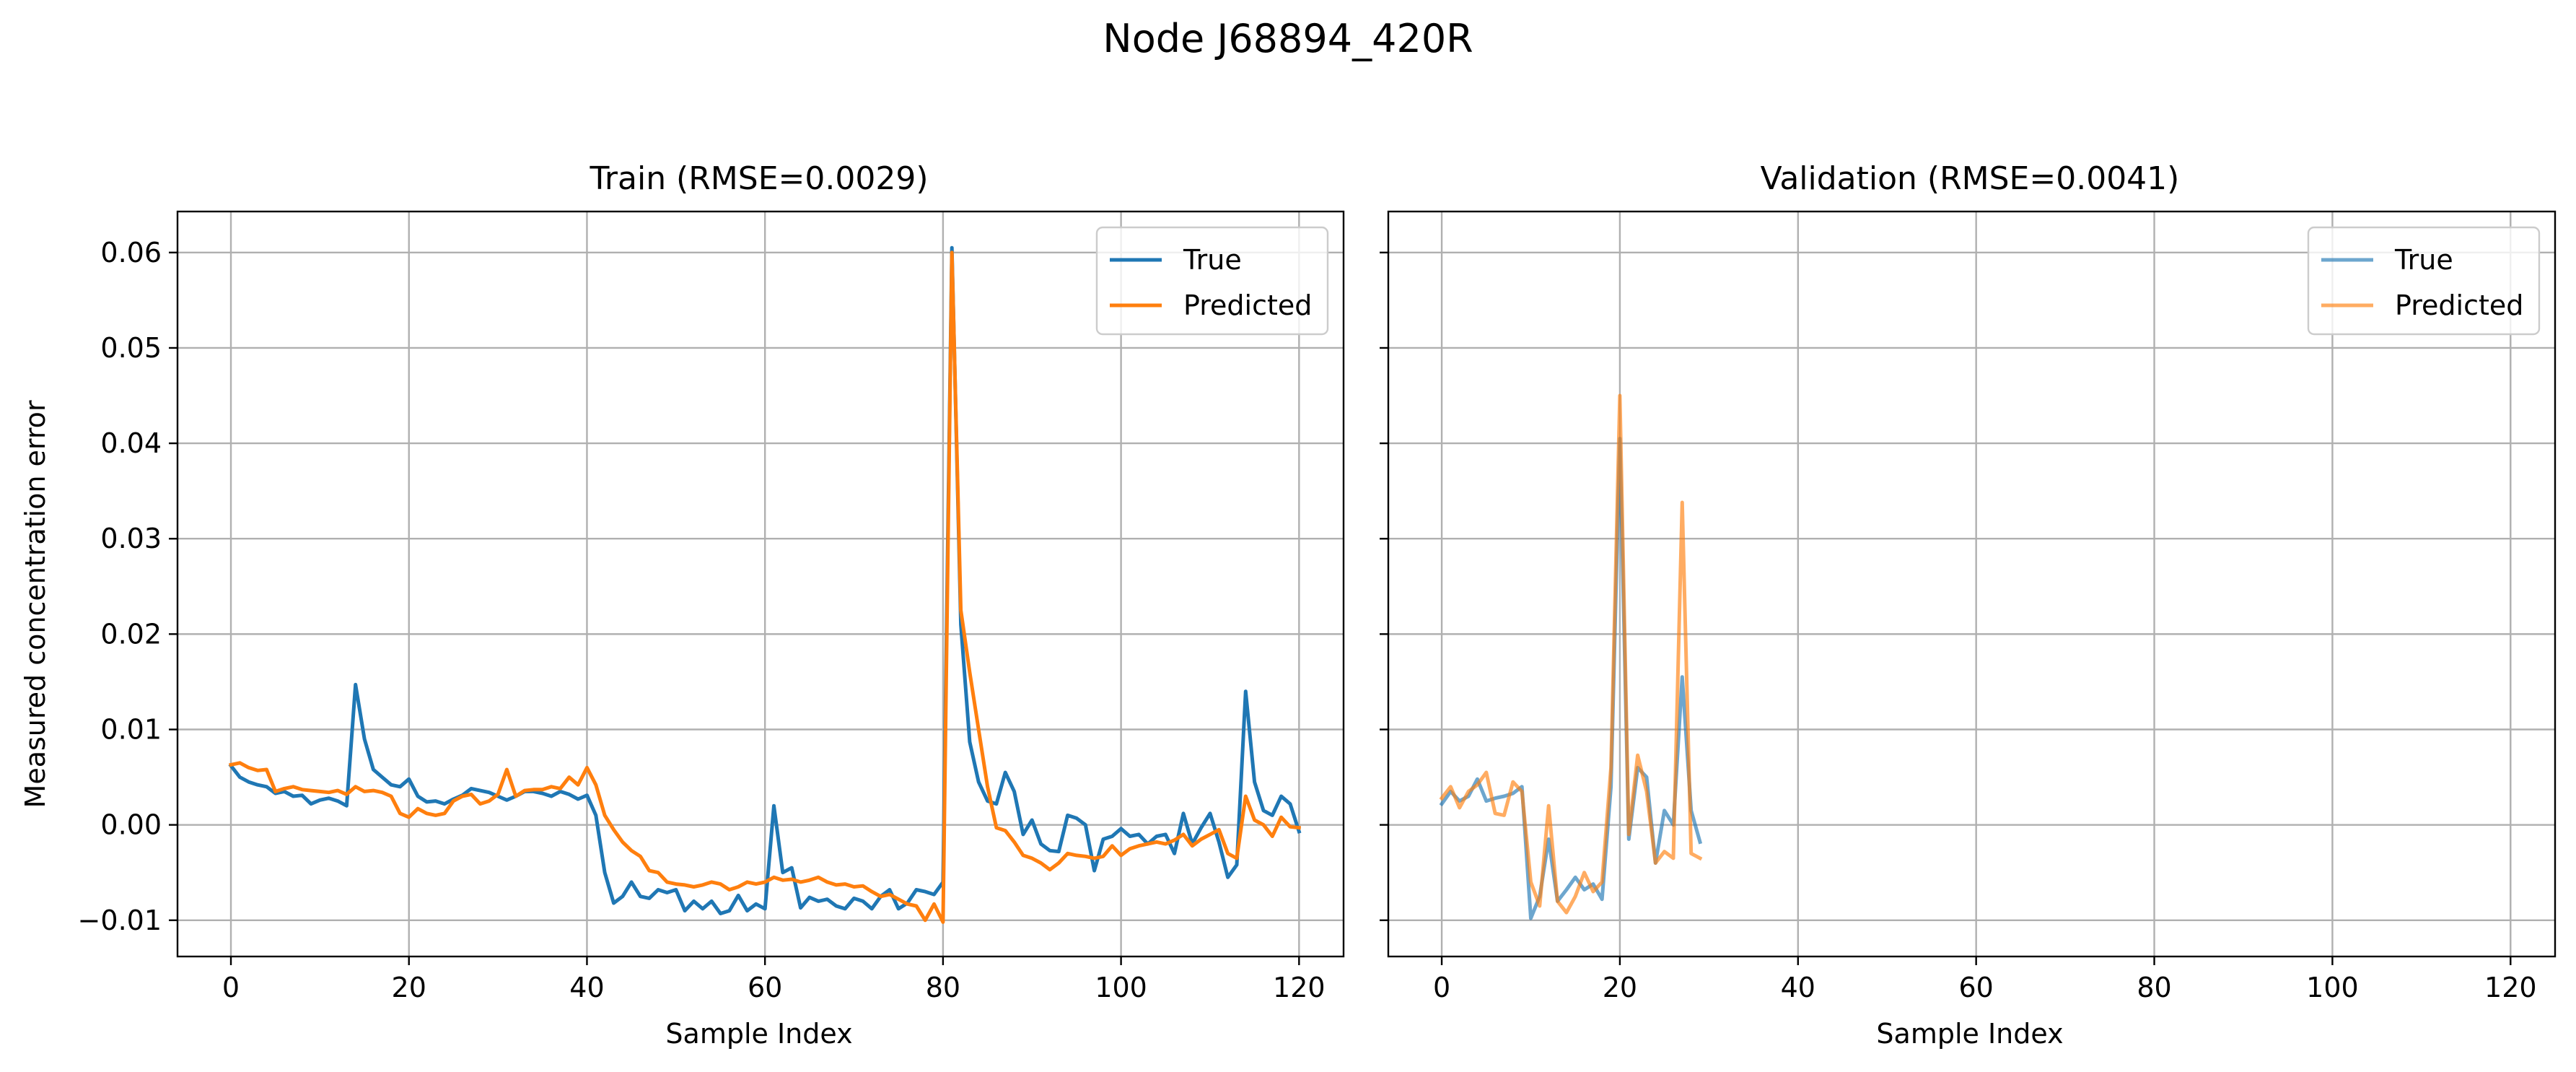 This screenshot has width=2576, height=1072. Describe the element at coordinates (131, 443) in the screenshot. I see `y-tick-label: 0.04` at that location.